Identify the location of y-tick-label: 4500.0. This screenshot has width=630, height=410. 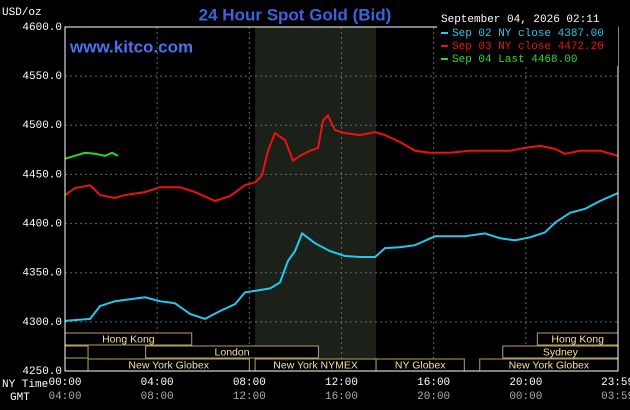
(42, 126).